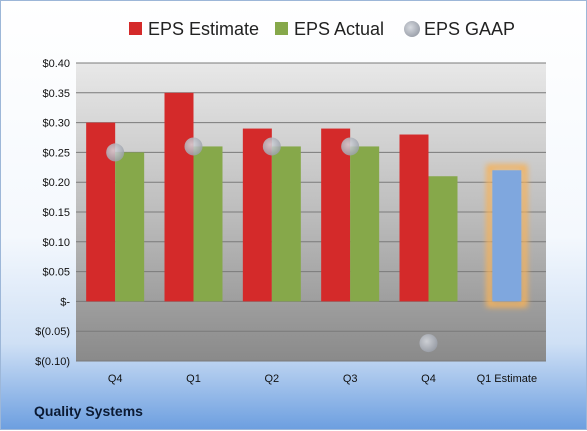 The width and height of the screenshot is (587, 431). What do you see at coordinates (339, 29) in the screenshot?
I see `legend-label: EPS Actual` at bounding box center [339, 29].